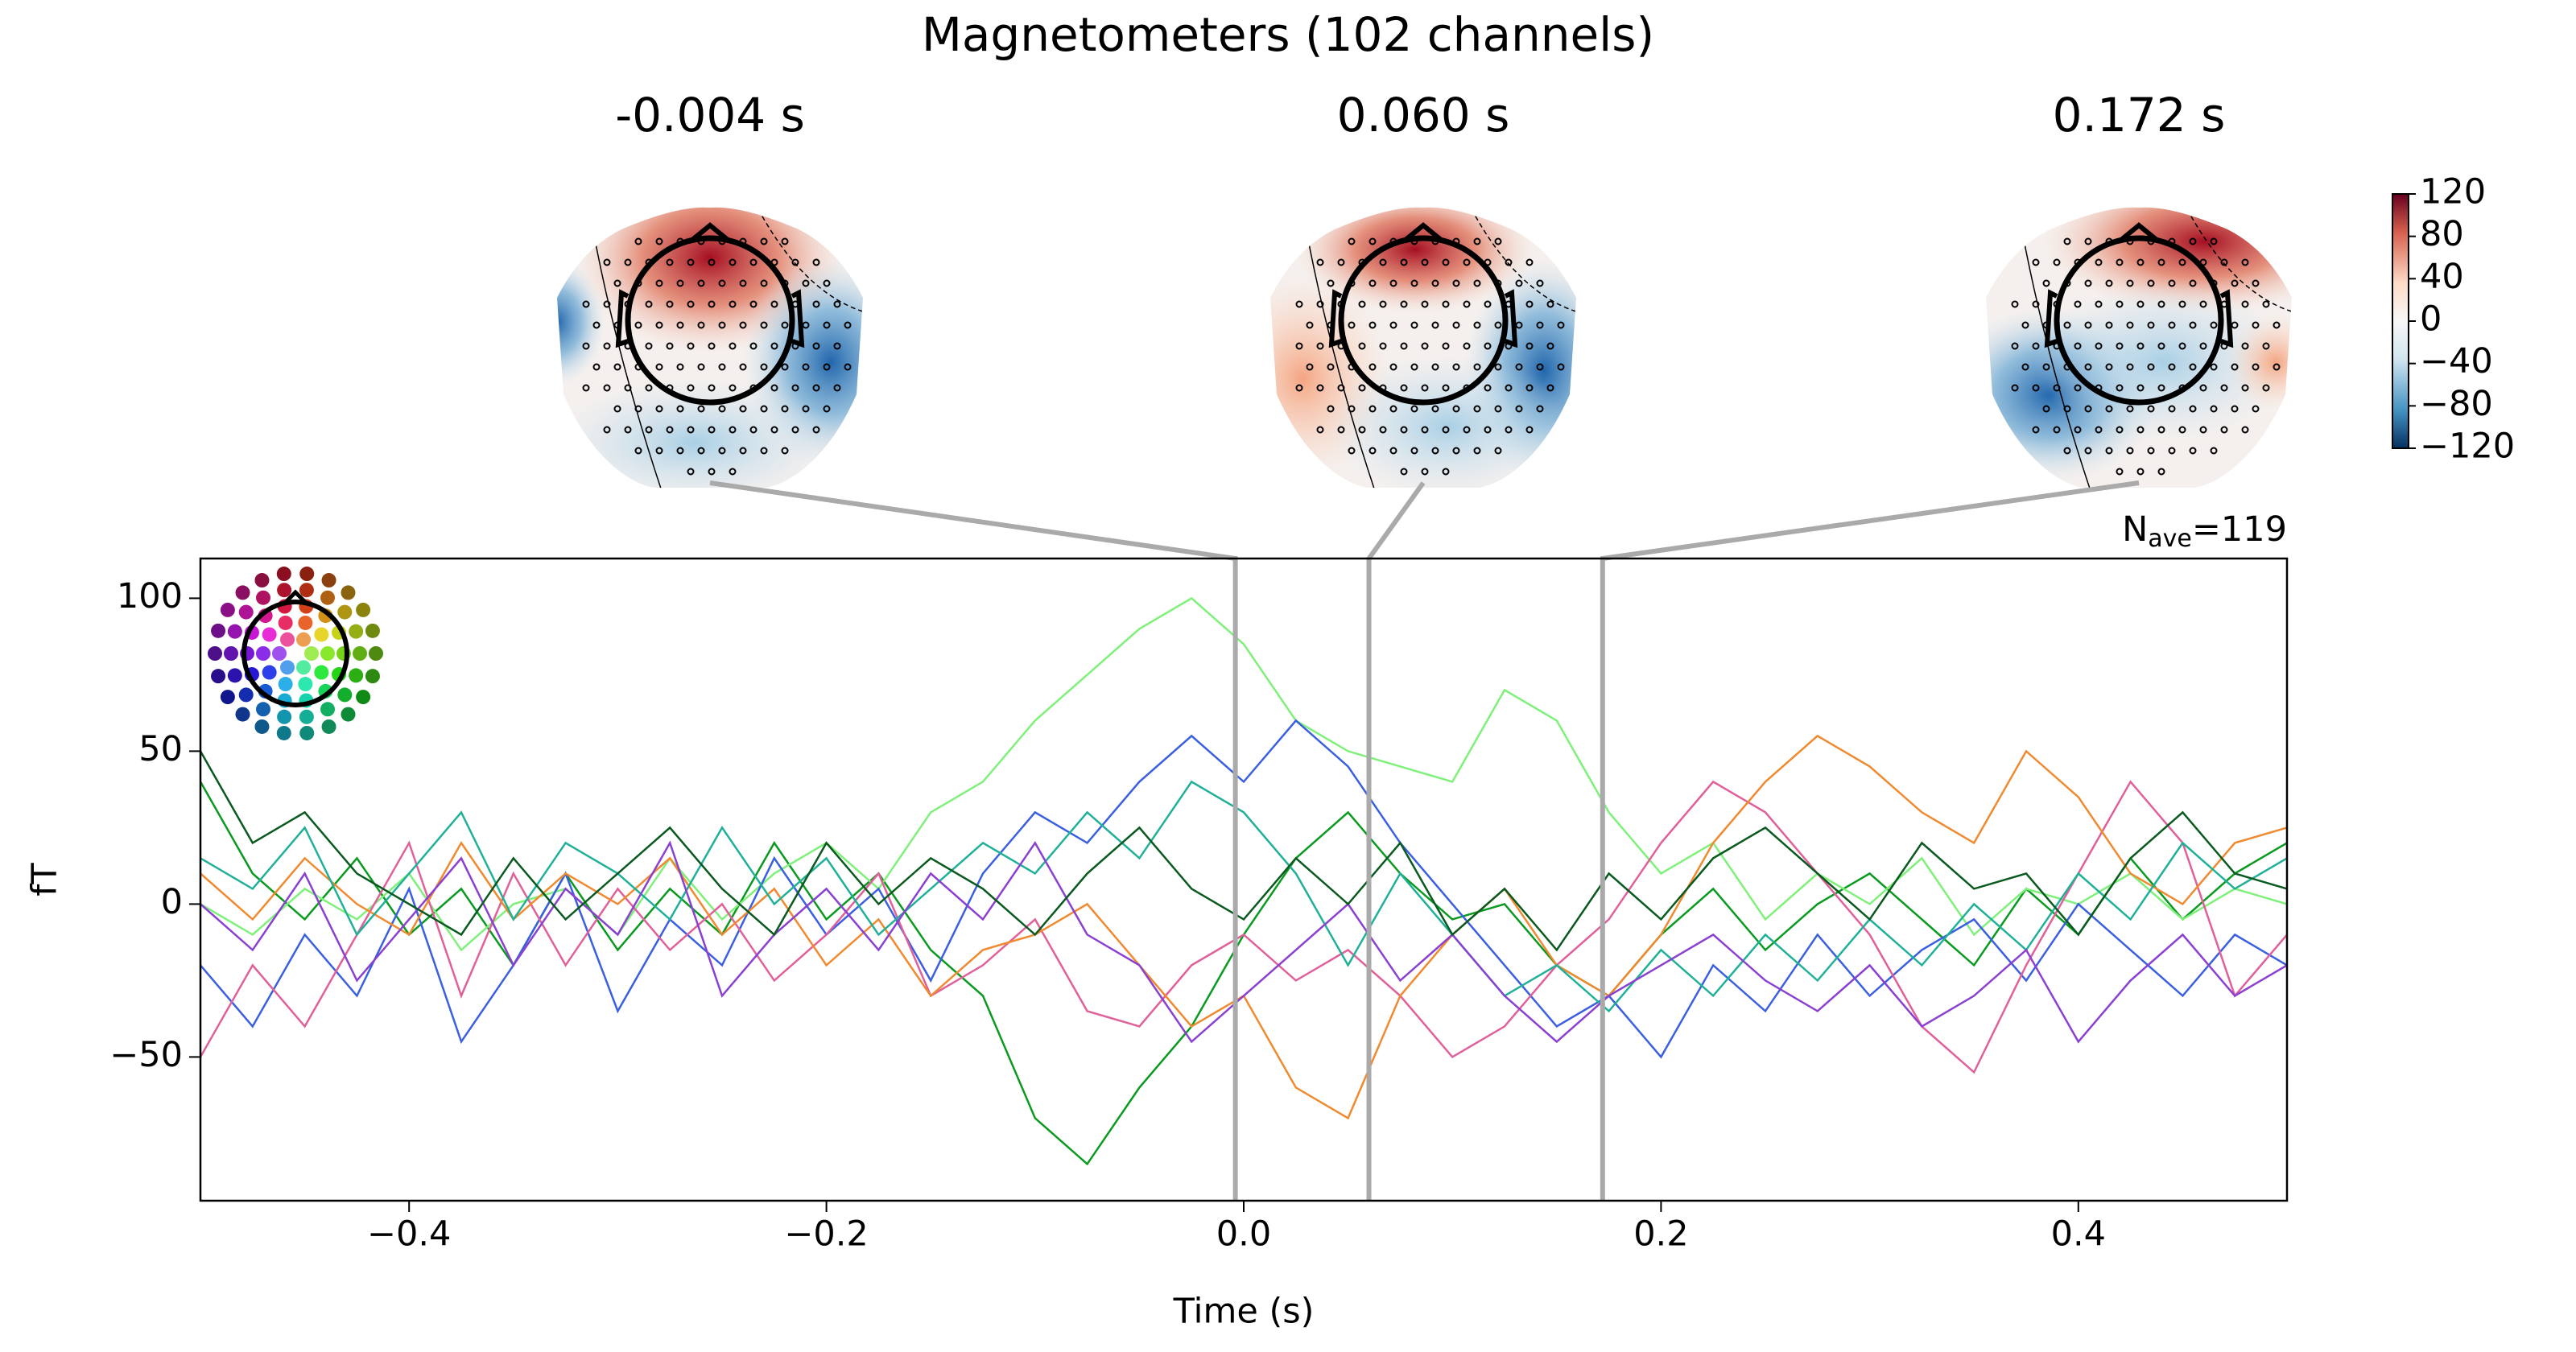 The height and width of the screenshot is (1352, 2576). Describe the element at coordinates (1423, 320) in the screenshot. I see `head-outline` at that location.